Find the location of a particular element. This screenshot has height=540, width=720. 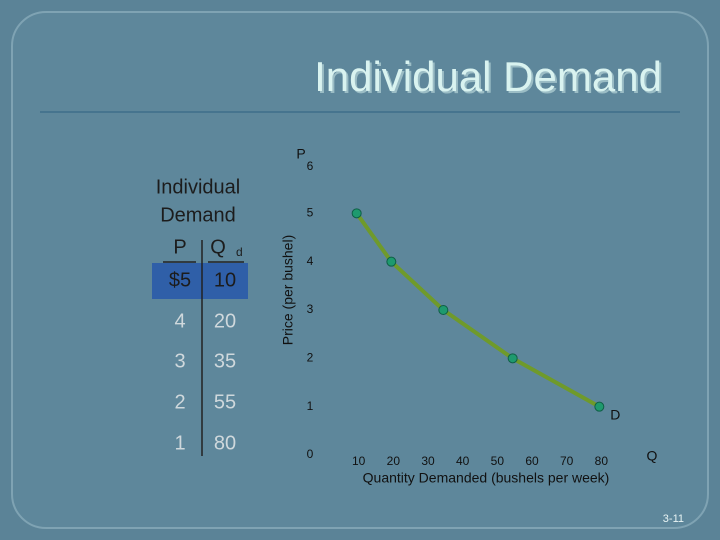

table-cell: 35 is located at coordinates (225, 361).